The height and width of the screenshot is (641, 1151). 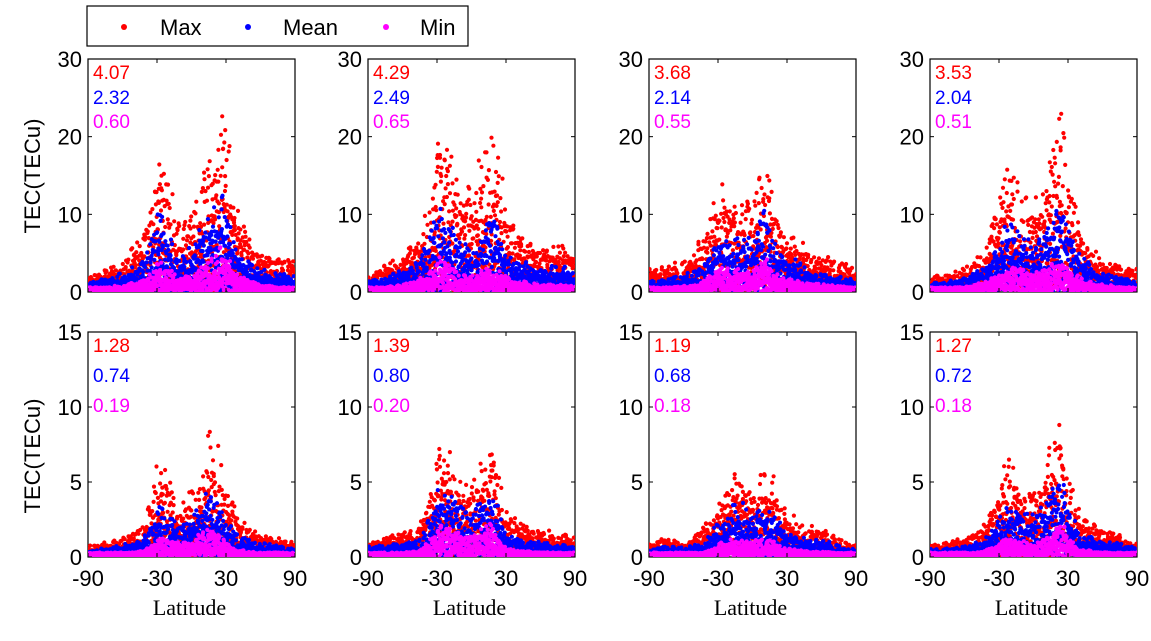 I want to click on y-tick-label: 30, so click(x=70, y=59).